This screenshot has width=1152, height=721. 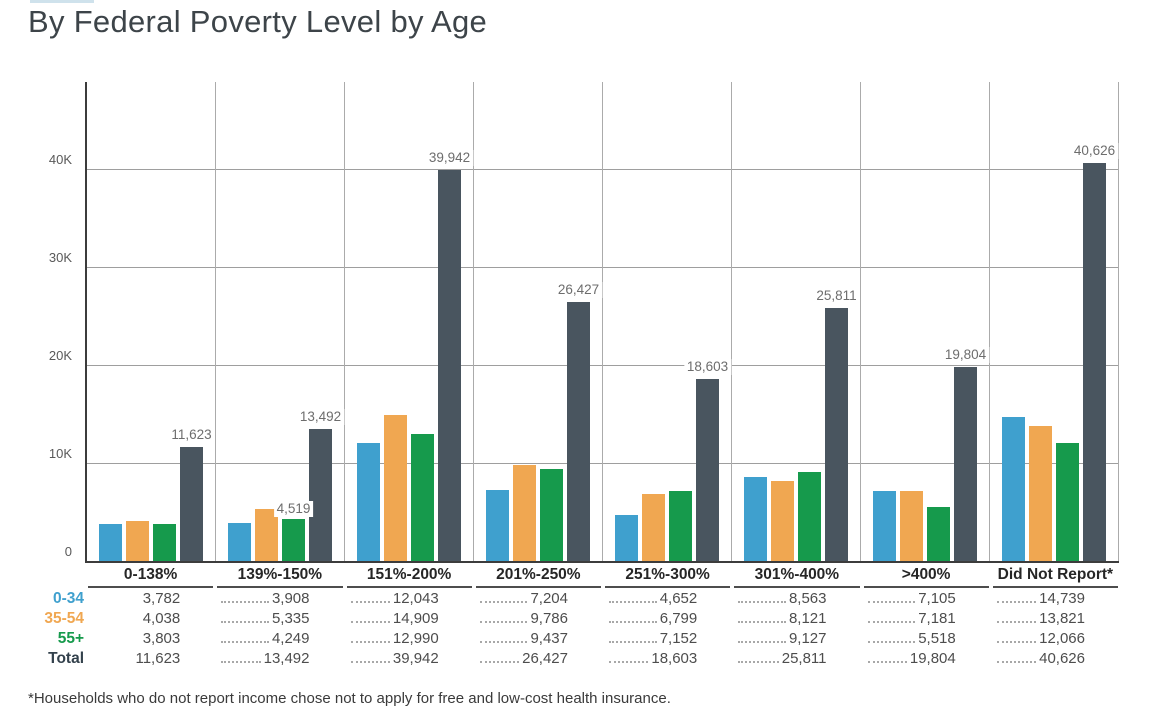 I want to click on cell-value: 25,811, so click(x=804, y=658).